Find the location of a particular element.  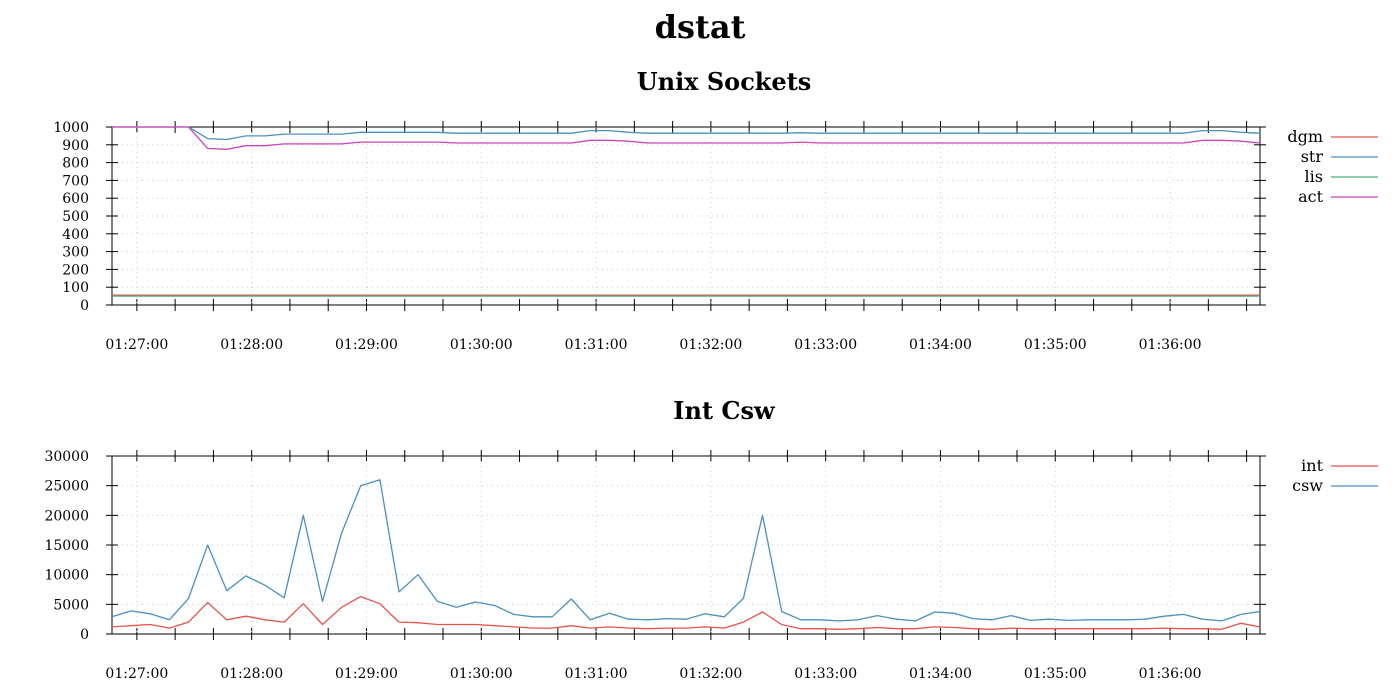

y-tick-label: 200 is located at coordinates (75, 270).